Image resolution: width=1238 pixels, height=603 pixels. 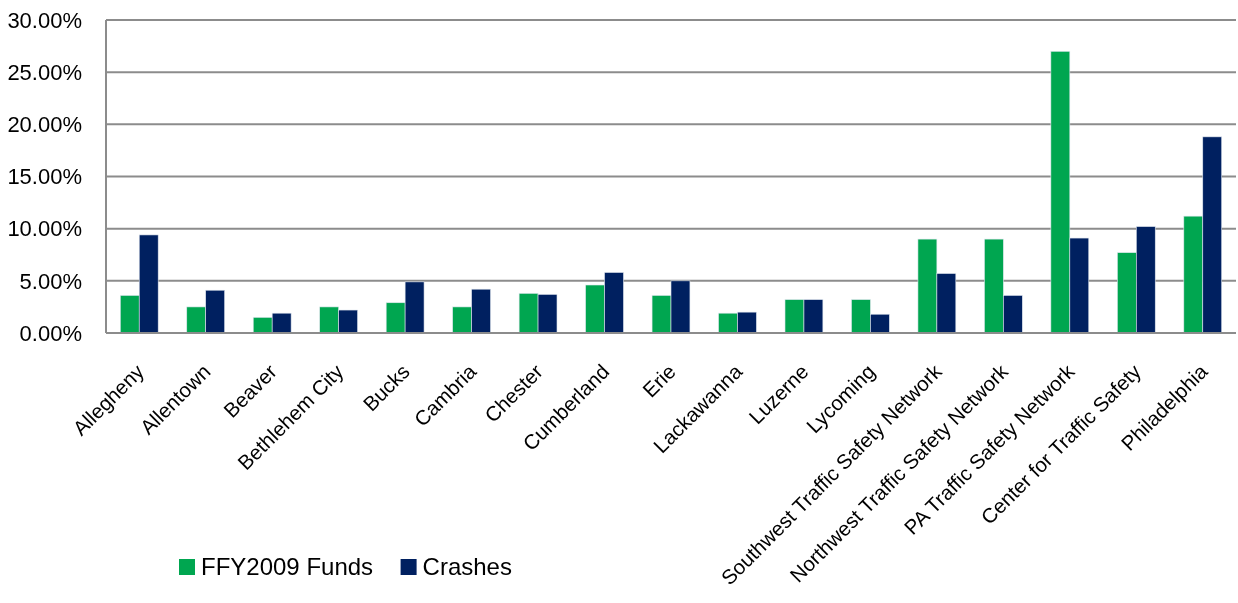 I want to click on y-tick-label: 20.00%, so click(x=44, y=125).